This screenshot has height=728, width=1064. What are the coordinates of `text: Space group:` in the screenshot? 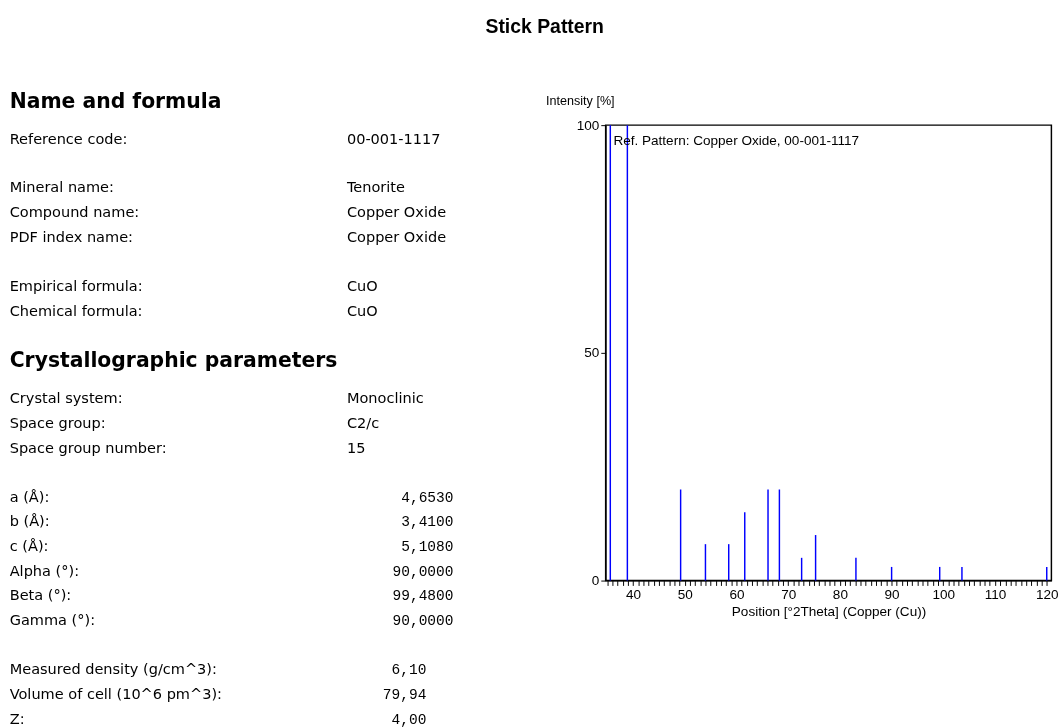 It's located at (57, 422).